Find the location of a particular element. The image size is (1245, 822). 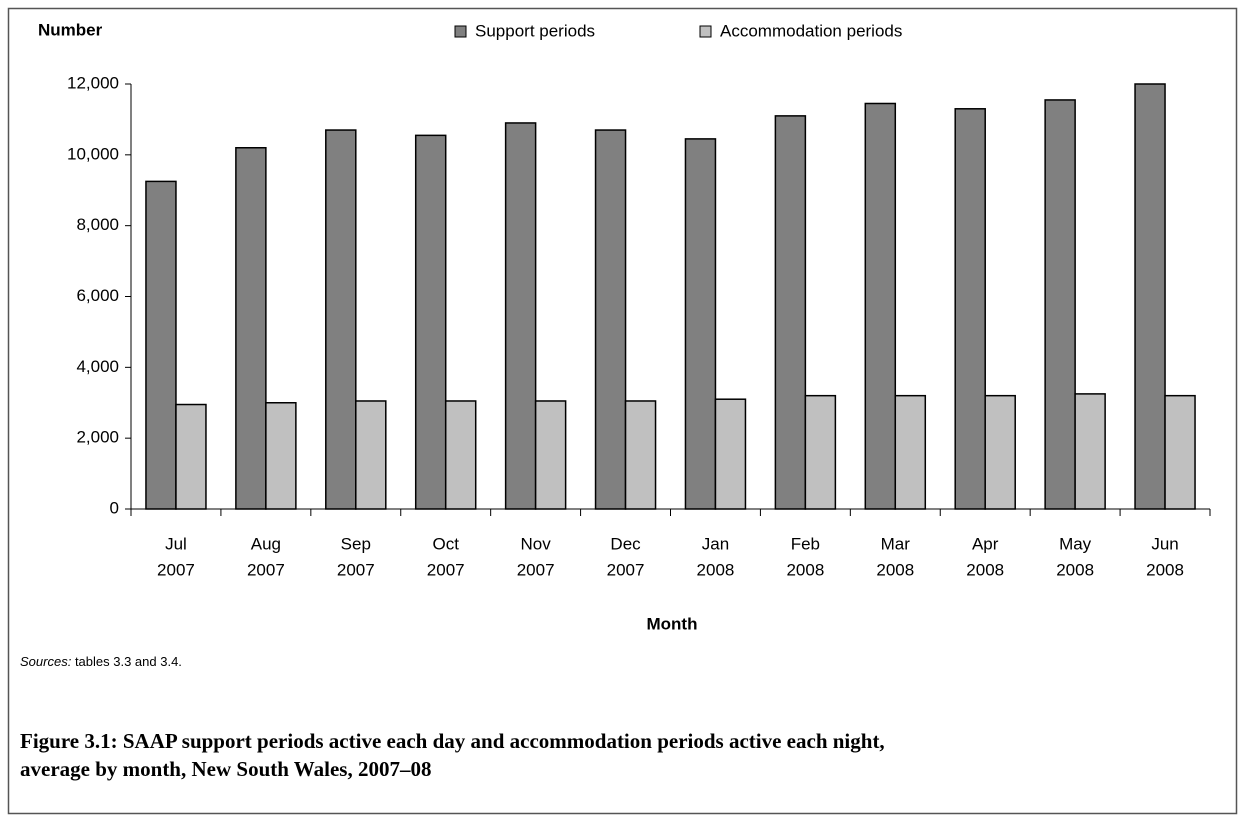

source: Sources: tables 3.3 and 3.4. is located at coordinates (101, 661).